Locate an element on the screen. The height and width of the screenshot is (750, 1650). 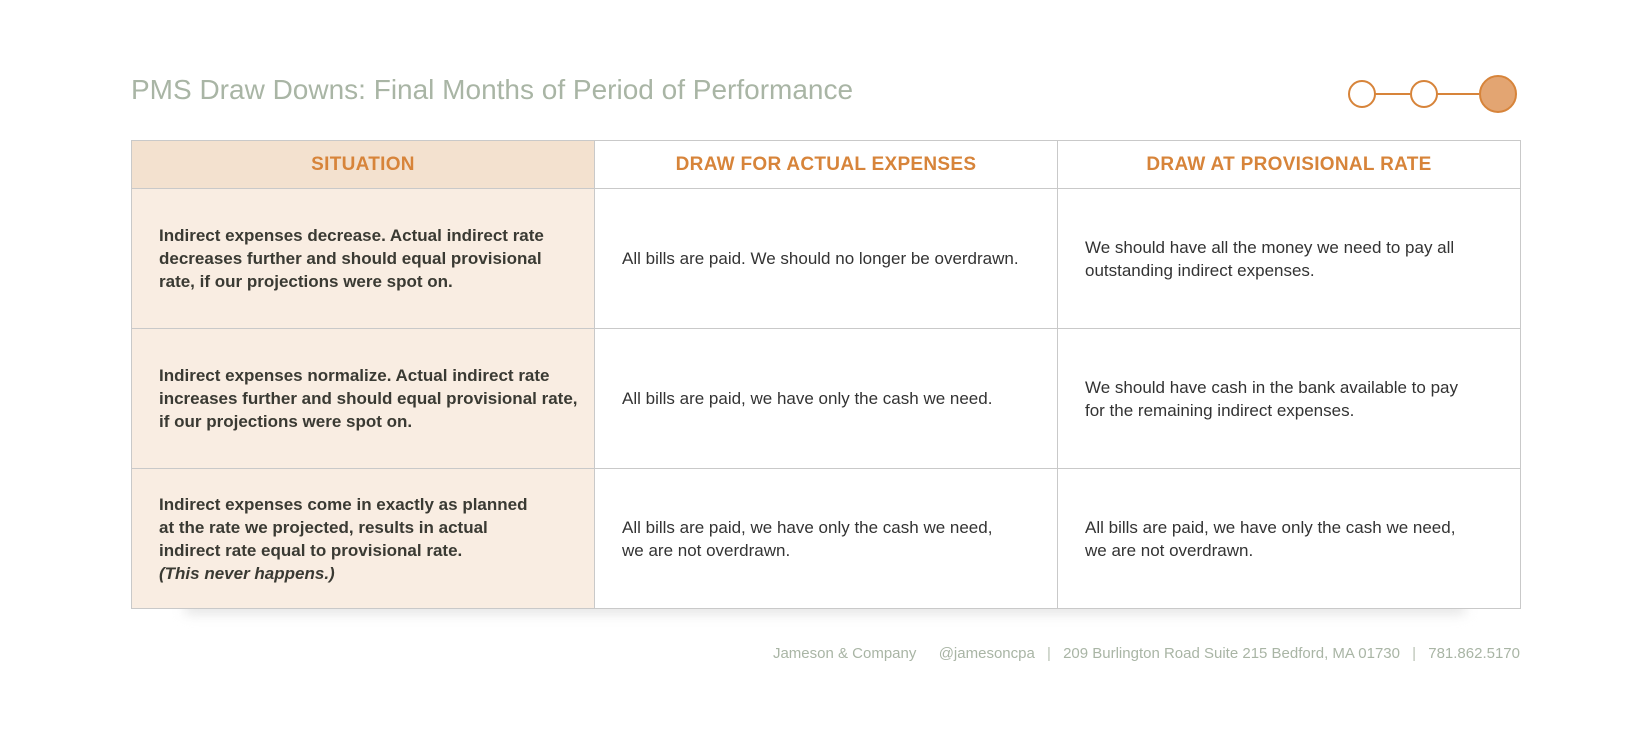
progress-indicator is located at coordinates (1432, 94).